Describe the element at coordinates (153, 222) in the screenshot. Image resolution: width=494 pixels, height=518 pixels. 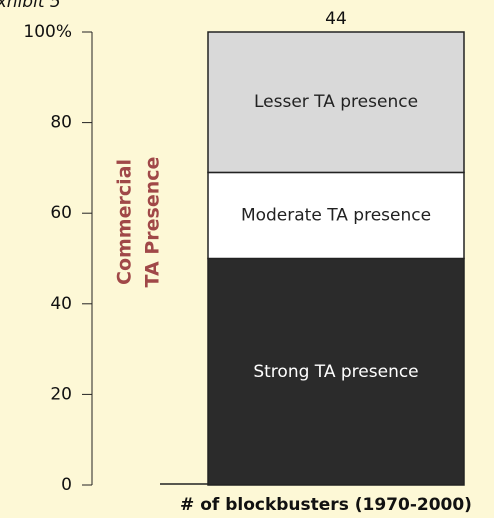
I see `y-axis-label: TA Presence` at that location.